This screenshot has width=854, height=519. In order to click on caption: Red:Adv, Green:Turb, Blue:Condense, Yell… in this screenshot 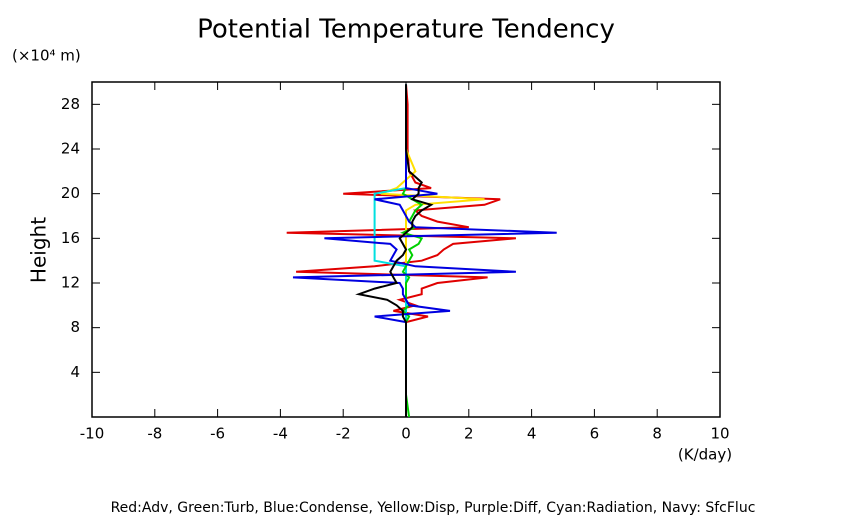, I will do `click(433, 508)`.